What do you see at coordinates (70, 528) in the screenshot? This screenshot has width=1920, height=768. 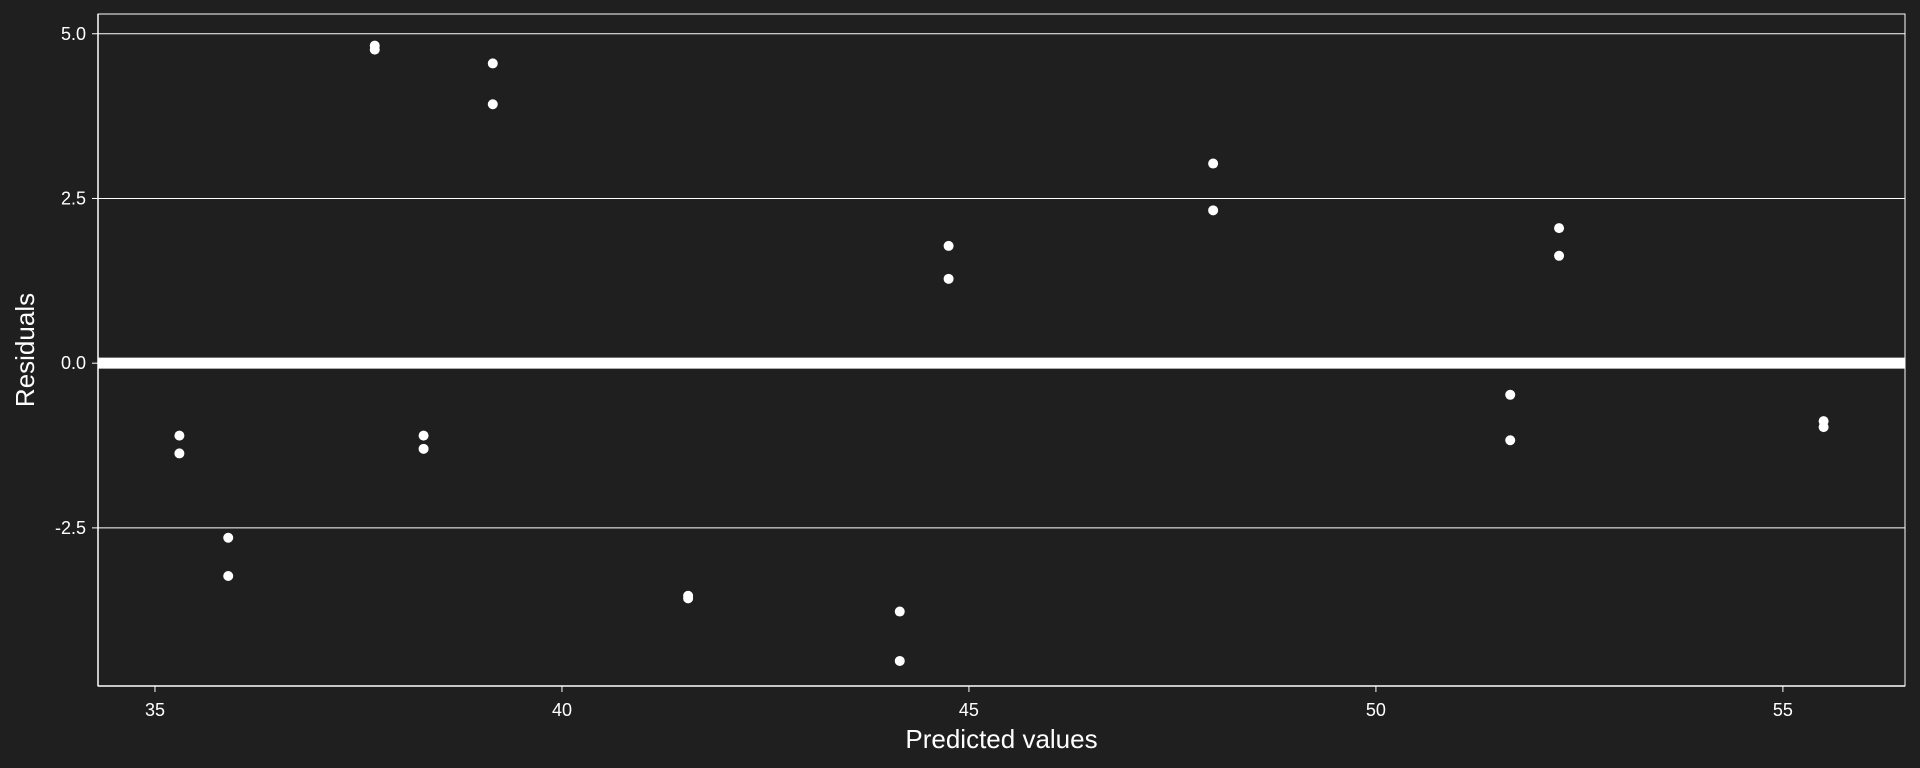 I see `y-tick-label-3: -2.5` at bounding box center [70, 528].